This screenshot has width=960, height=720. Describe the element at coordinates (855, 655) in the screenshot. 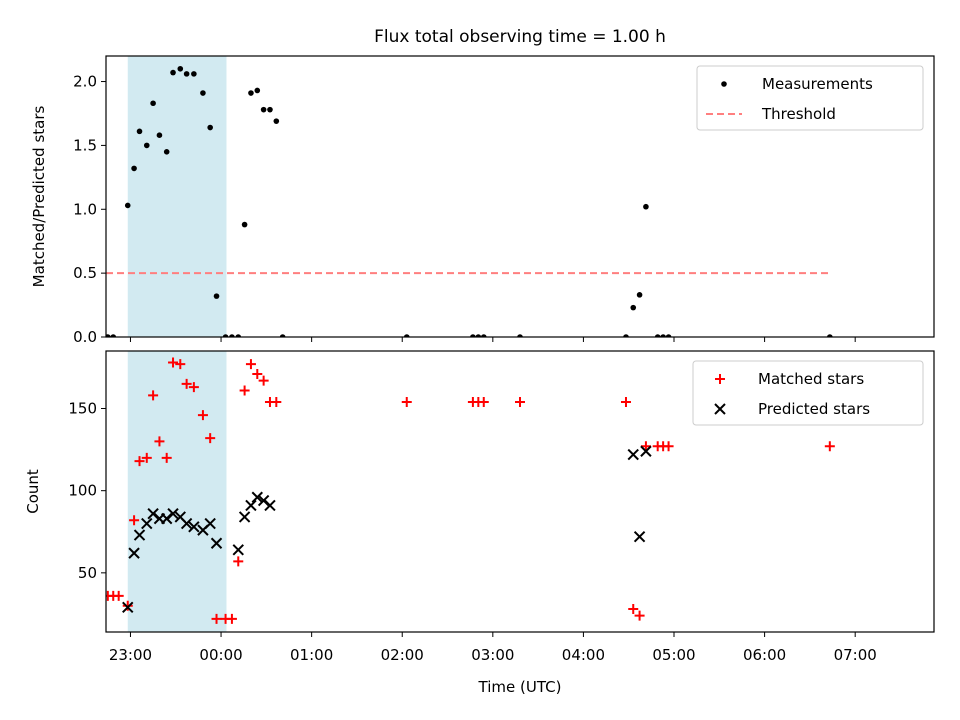

I see `x-tick-label: 07:00` at that location.